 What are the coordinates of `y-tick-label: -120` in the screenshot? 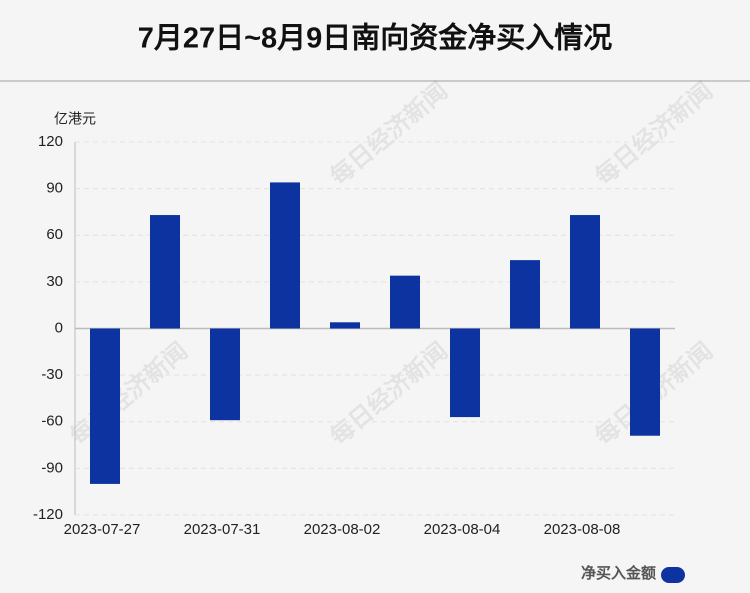 It's located at (48, 514).